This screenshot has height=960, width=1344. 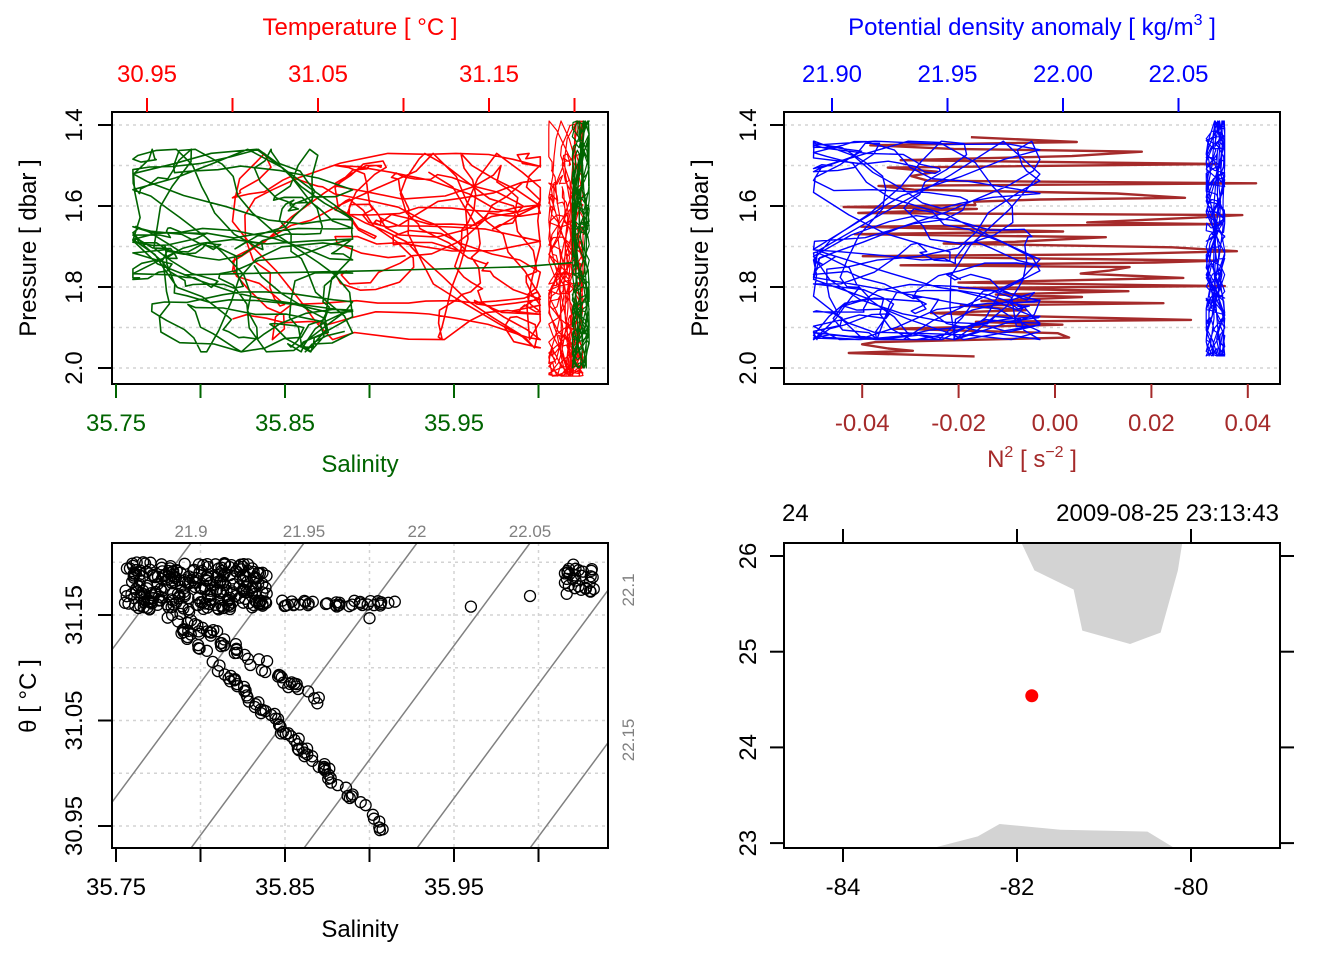 I want to click on axis-tick-label: 35.95, so click(x=454, y=423).